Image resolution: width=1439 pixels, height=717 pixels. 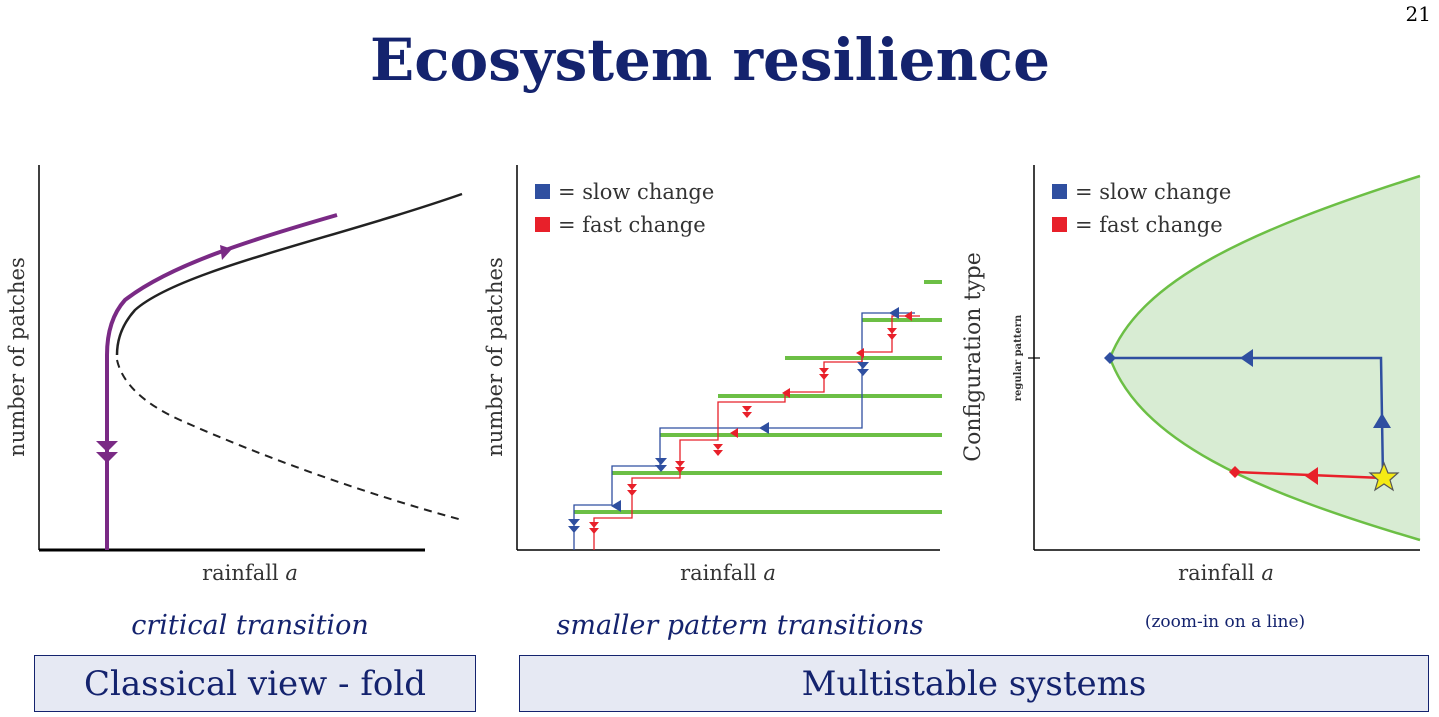 What do you see at coordinates (974, 683) in the screenshot?
I see `box-multistable-systems: Multistable systems` at bounding box center [974, 683].